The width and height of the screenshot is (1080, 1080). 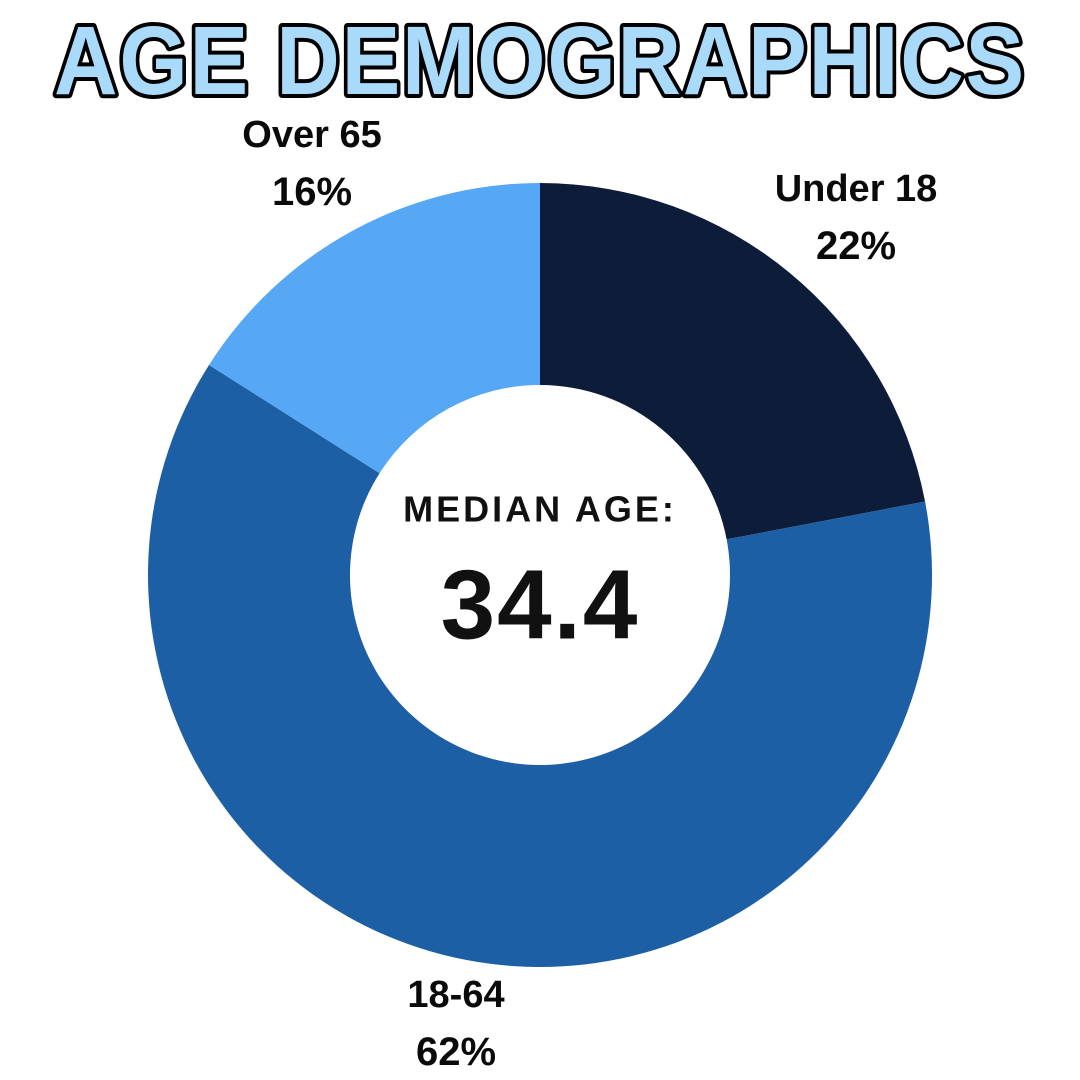 I want to click on page-title-svg: AGE DEMOGRAPHICS, so click(x=539, y=60).